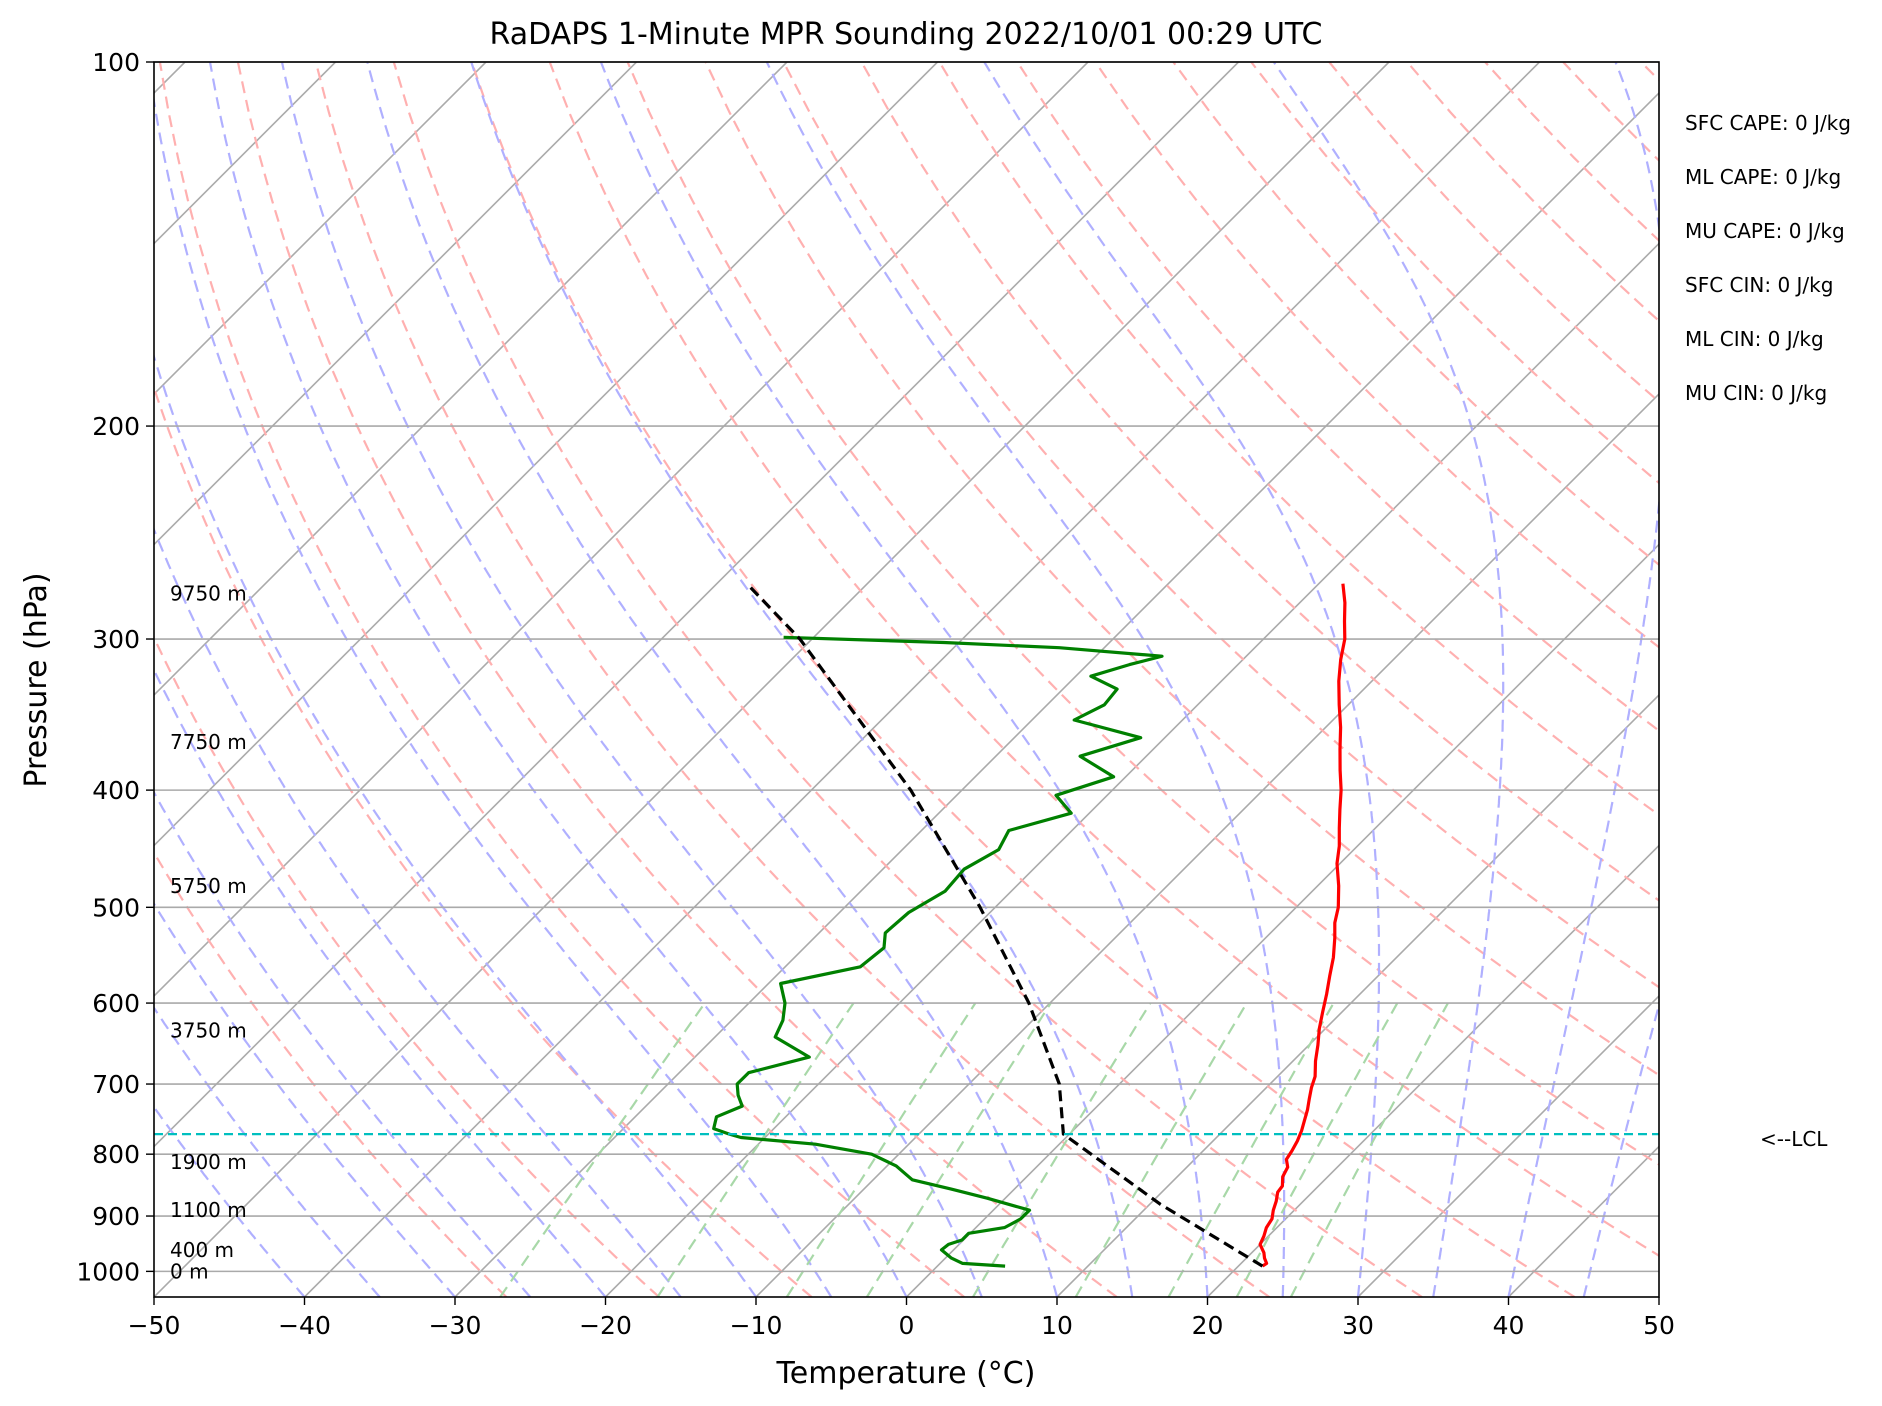  I want to click on y-tick-label: 400, so click(116, 790).